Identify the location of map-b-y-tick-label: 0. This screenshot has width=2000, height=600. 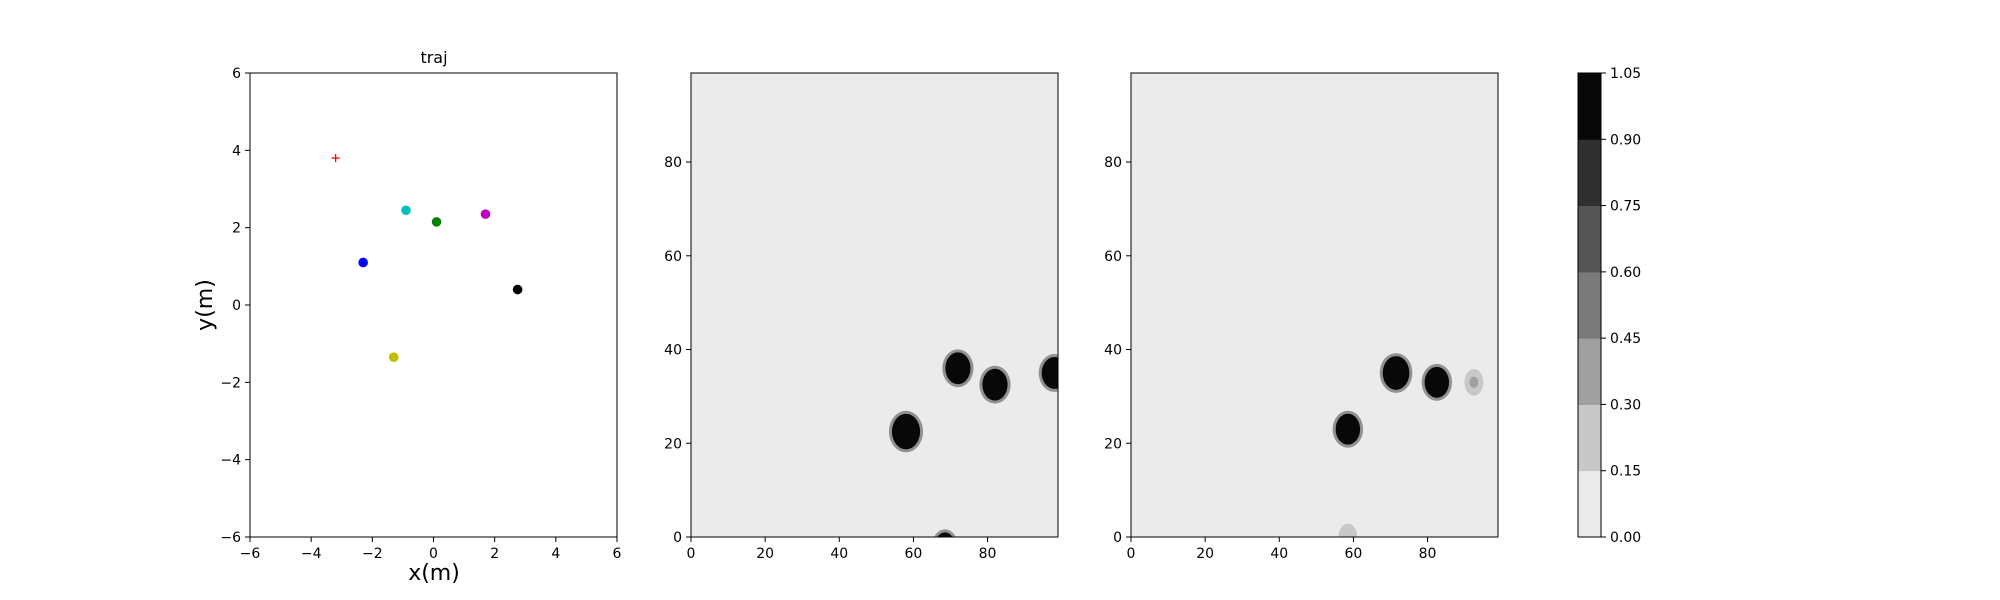
(1117, 538).